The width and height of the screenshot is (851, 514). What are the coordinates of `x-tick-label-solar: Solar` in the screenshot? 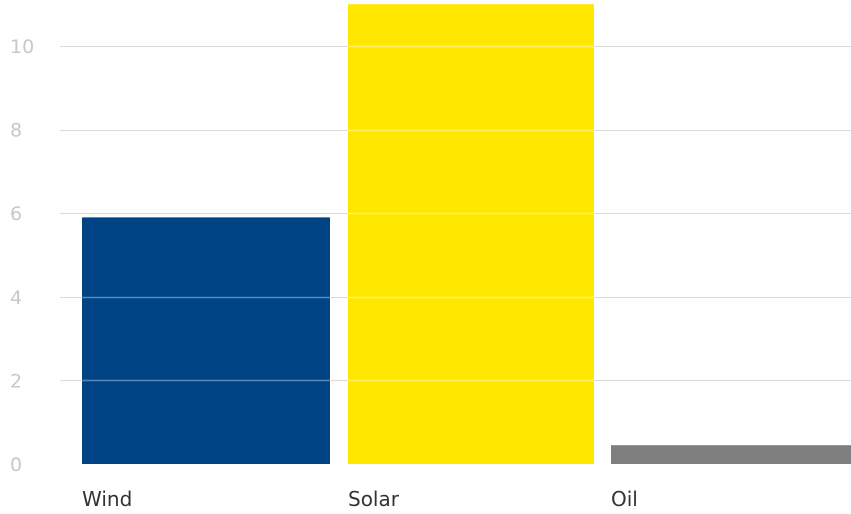 It's located at (374, 499).